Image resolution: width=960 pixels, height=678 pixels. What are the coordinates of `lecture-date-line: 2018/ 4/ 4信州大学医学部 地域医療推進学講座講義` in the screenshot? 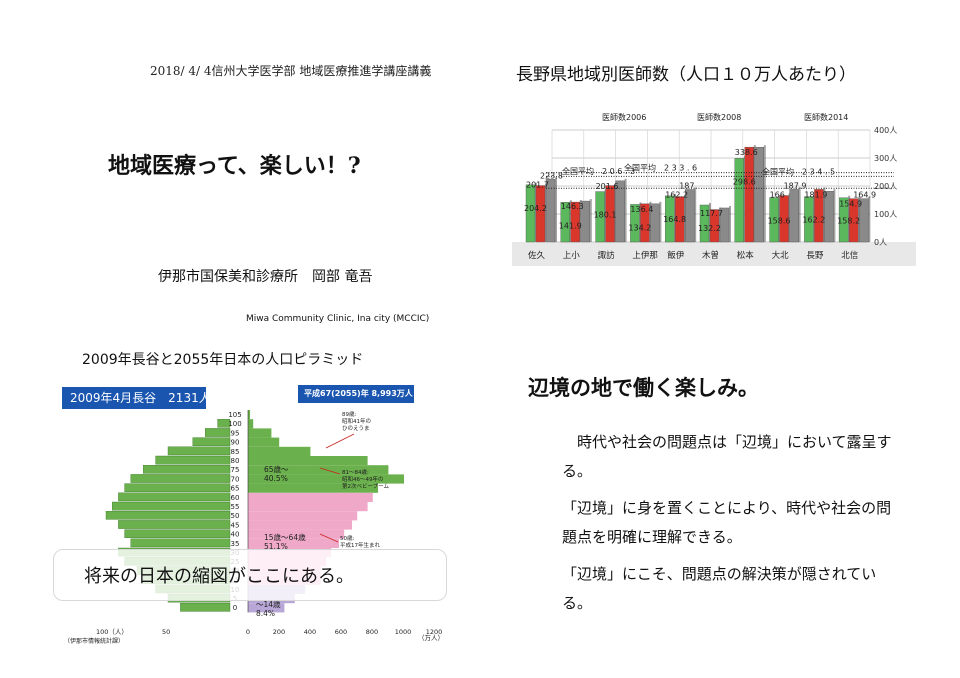 It's located at (291, 71).